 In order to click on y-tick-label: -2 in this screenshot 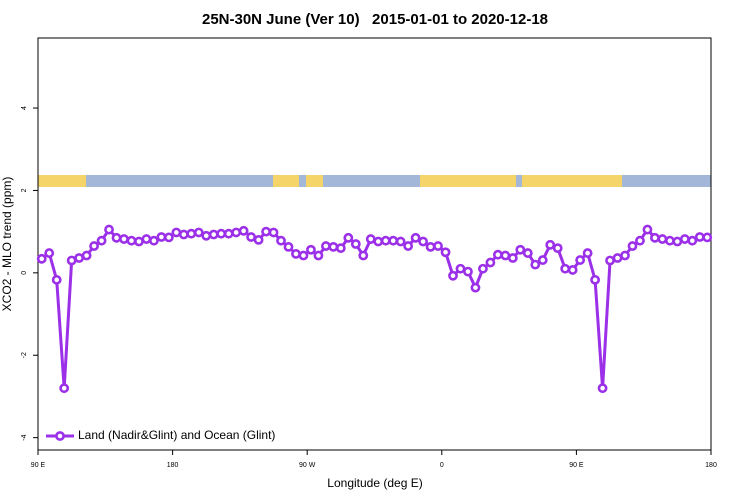, I will do `click(24, 355)`.